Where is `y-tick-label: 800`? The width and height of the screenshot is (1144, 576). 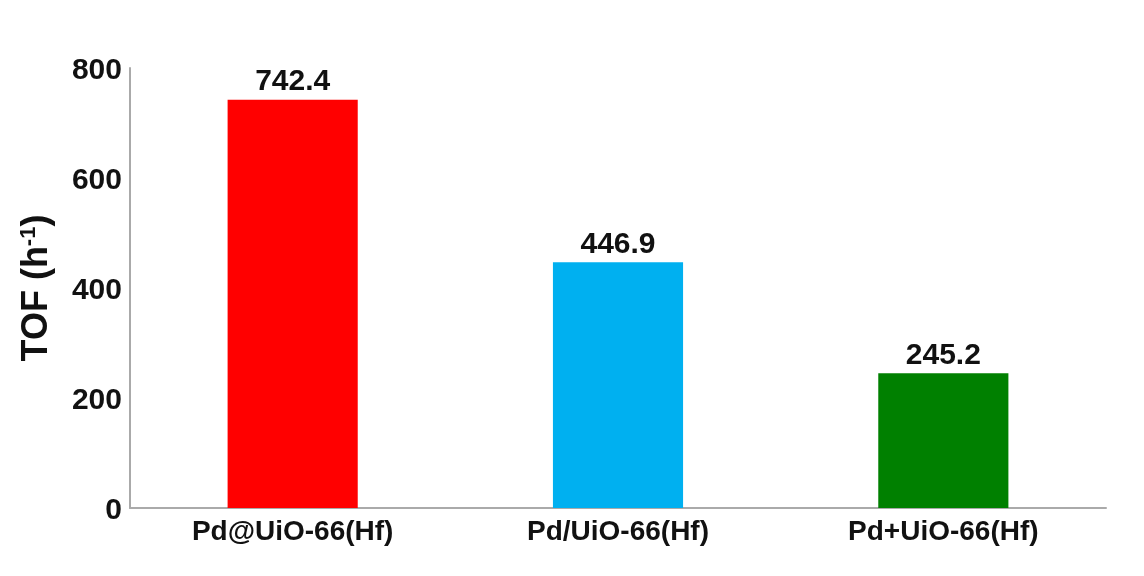 y-tick-label: 800 is located at coordinates (96, 68).